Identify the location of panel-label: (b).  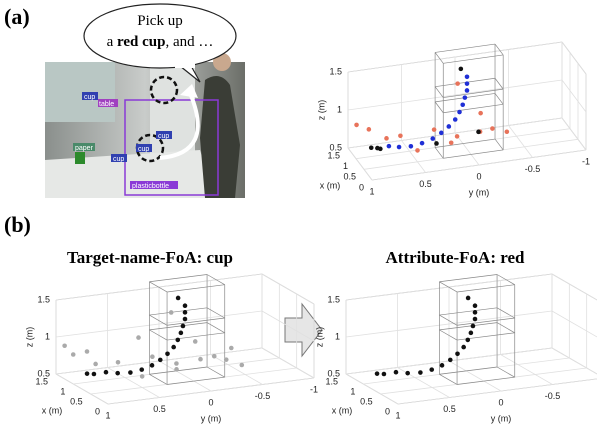
(17, 224).